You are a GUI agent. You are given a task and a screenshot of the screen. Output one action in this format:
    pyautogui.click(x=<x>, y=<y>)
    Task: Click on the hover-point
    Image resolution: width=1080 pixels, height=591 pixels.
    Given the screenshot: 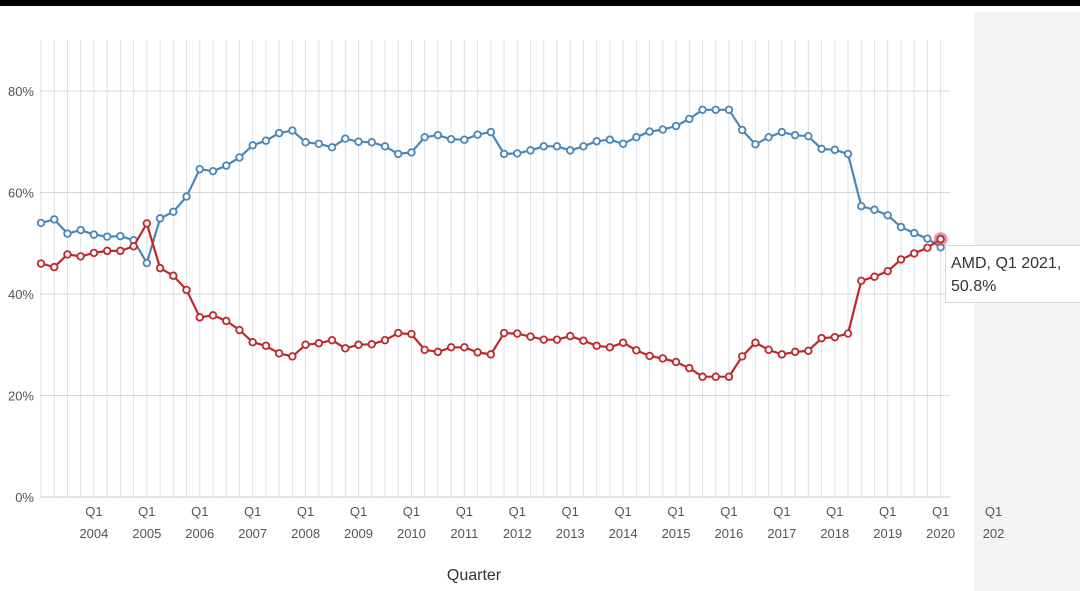 What is the action you would take?
    pyautogui.click(x=940, y=239)
    